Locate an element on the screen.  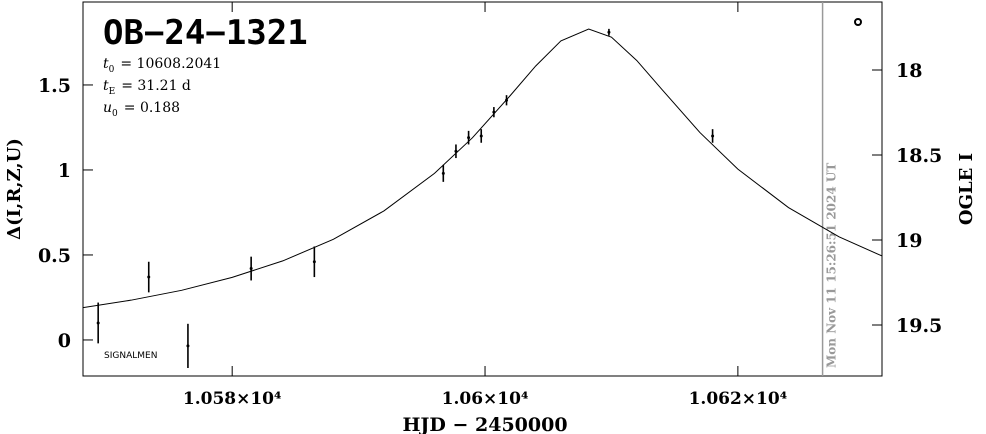
current-time-label: Mon Nov 11 15:26:51 2024 UT is located at coordinates (832, 265).